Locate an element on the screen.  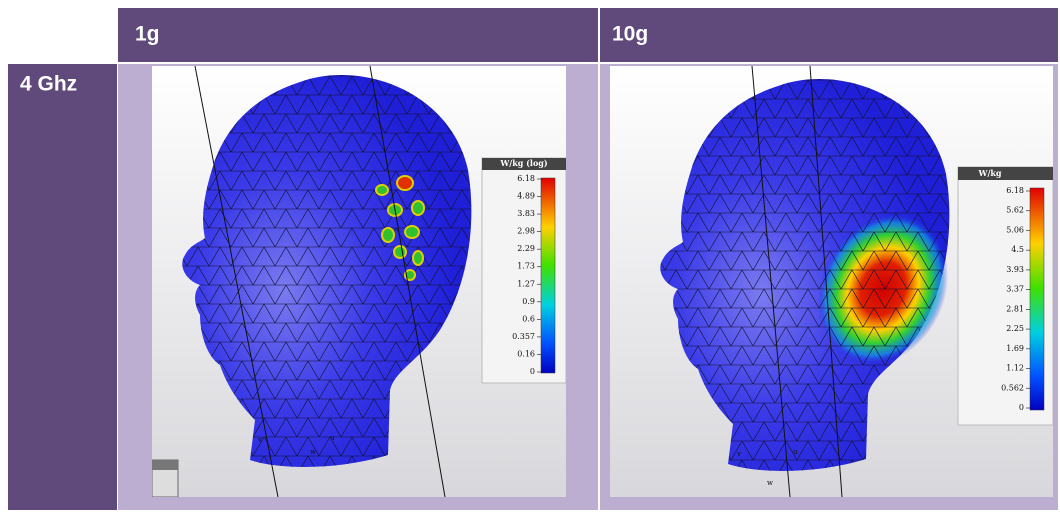
column-header: 1g is located at coordinates (147, 34).